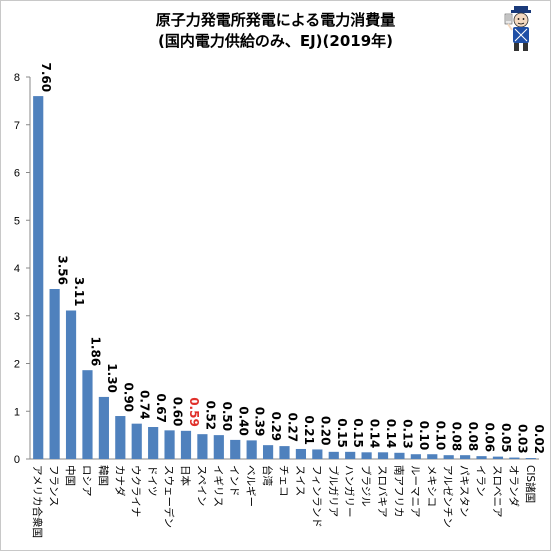 This screenshot has height=551, width=551. What do you see at coordinates (17, 78) in the screenshot?
I see `y-tick-label: 8` at bounding box center [17, 78].